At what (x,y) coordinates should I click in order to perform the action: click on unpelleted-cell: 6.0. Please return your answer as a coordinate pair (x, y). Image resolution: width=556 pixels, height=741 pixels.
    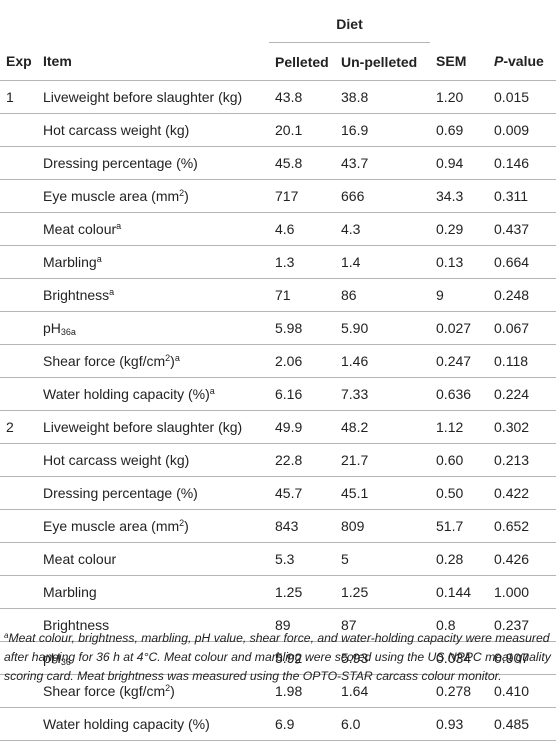
    Looking at the image, I should click on (383, 724).